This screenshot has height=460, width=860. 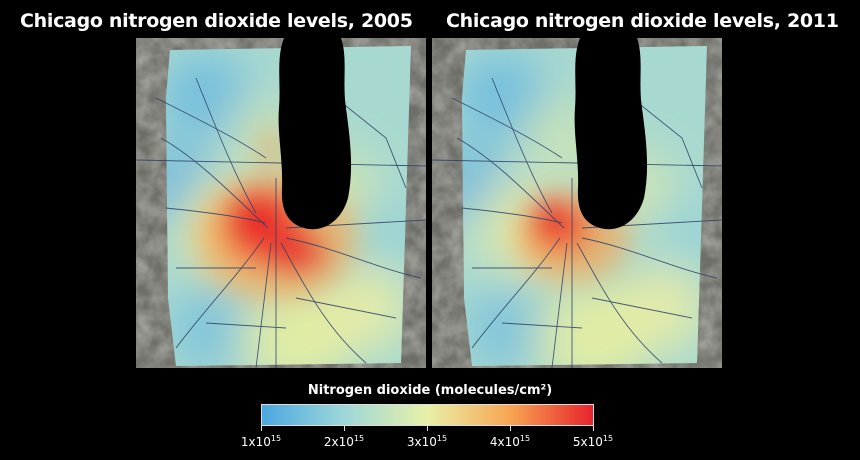 I want to click on map-title-2005: Chicago nitrogen dioxide levels, 2005, so click(x=216, y=21).